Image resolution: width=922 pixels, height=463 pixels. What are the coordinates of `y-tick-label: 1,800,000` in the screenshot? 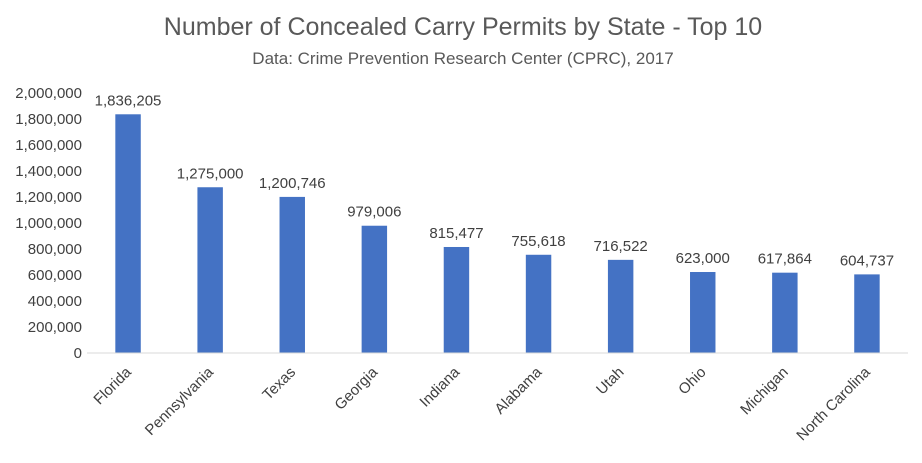 It's located at (48, 119).